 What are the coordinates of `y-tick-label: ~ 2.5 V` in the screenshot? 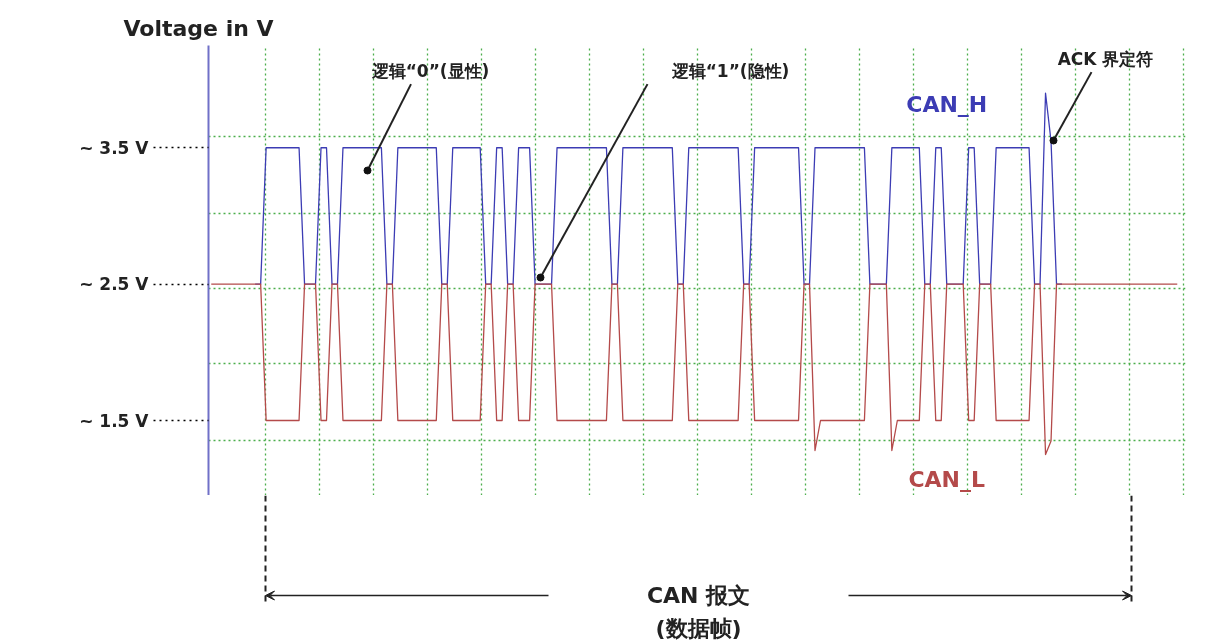 It's located at (114, 284).